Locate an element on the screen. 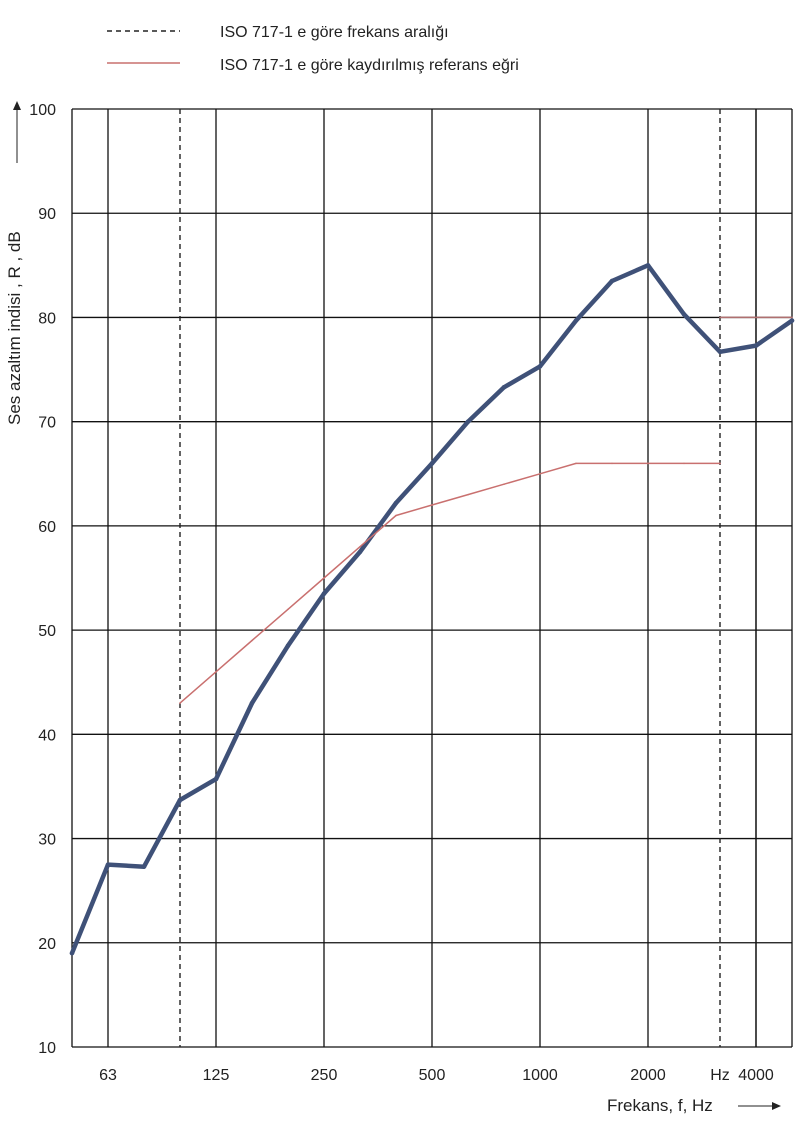 This screenshot has width=811, height=1139. y-tick-label-80: 80 is located at coordinates (47, 318).